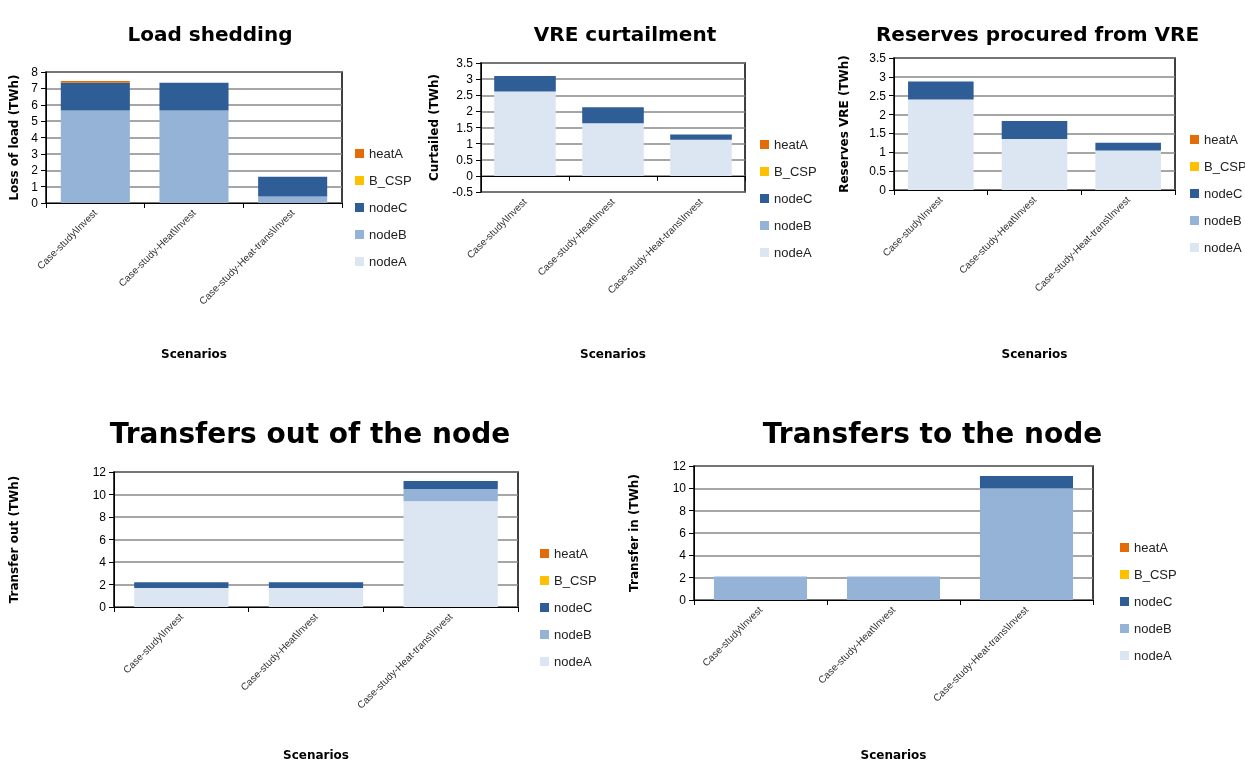 Image resolution: width=1245 pixels, height=771 pixels. What do you see at coordinates (625, 34) in the screenshot?
I see `chart-title: VRE curtailment` at bounding box center [625, 34].